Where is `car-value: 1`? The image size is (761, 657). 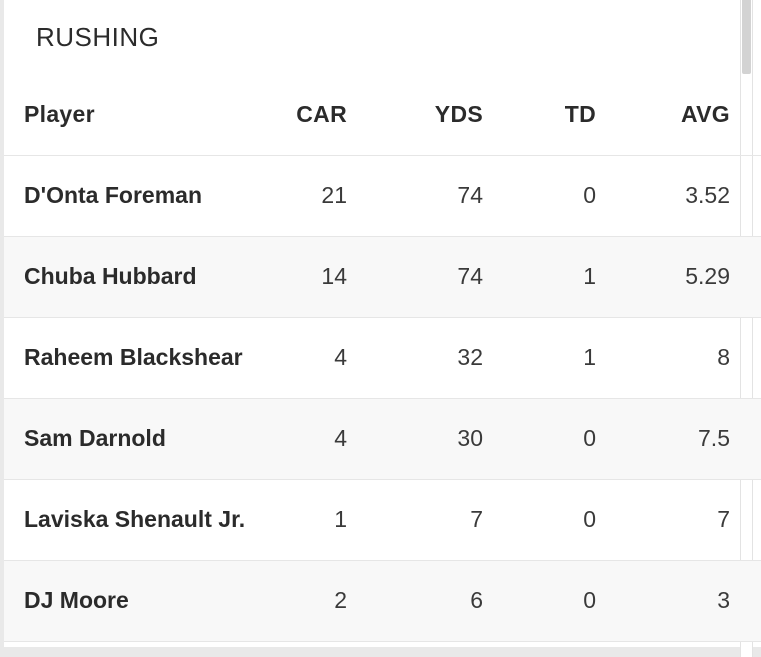 car-value: 1 is located at coordinates (299, 520).